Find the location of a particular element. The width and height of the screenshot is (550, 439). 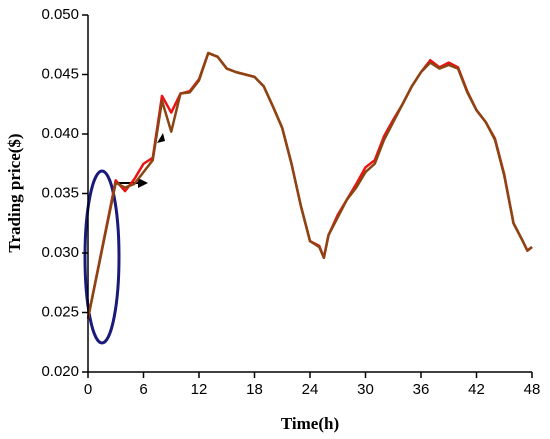

x-tick-label: 24 is located at coordinates (310, 389).